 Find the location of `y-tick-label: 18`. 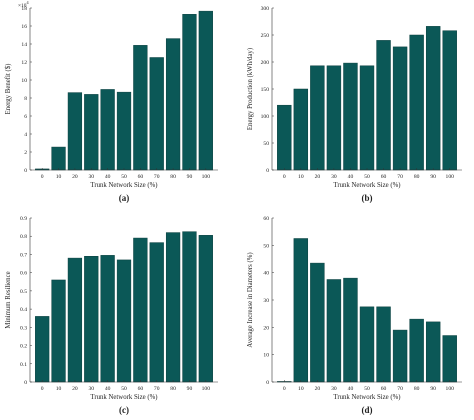

y-tick-label: 18 is located at coordinates (24, 9).